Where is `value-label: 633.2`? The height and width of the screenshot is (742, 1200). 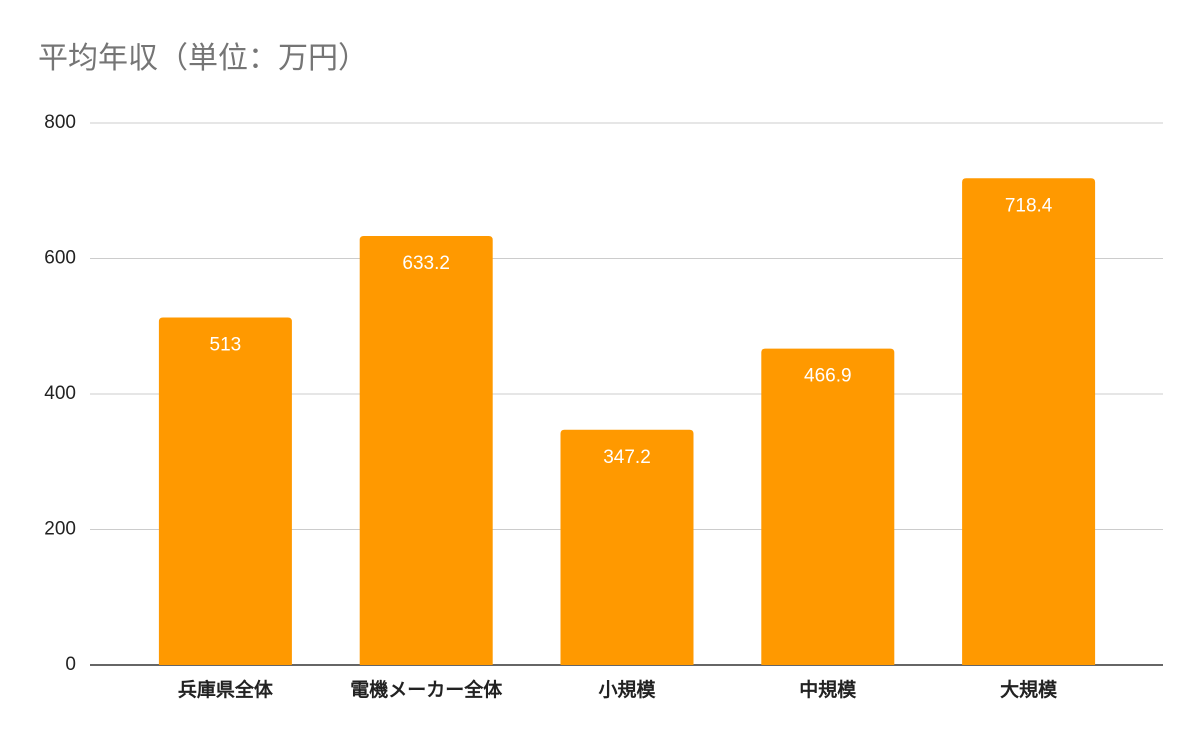
value-label: 633.2 is located at coordinates (426, 263).